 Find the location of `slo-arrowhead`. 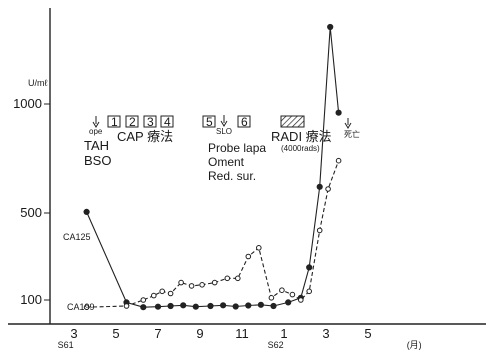

slo-arrowhead is located at coordinates (224, 123).